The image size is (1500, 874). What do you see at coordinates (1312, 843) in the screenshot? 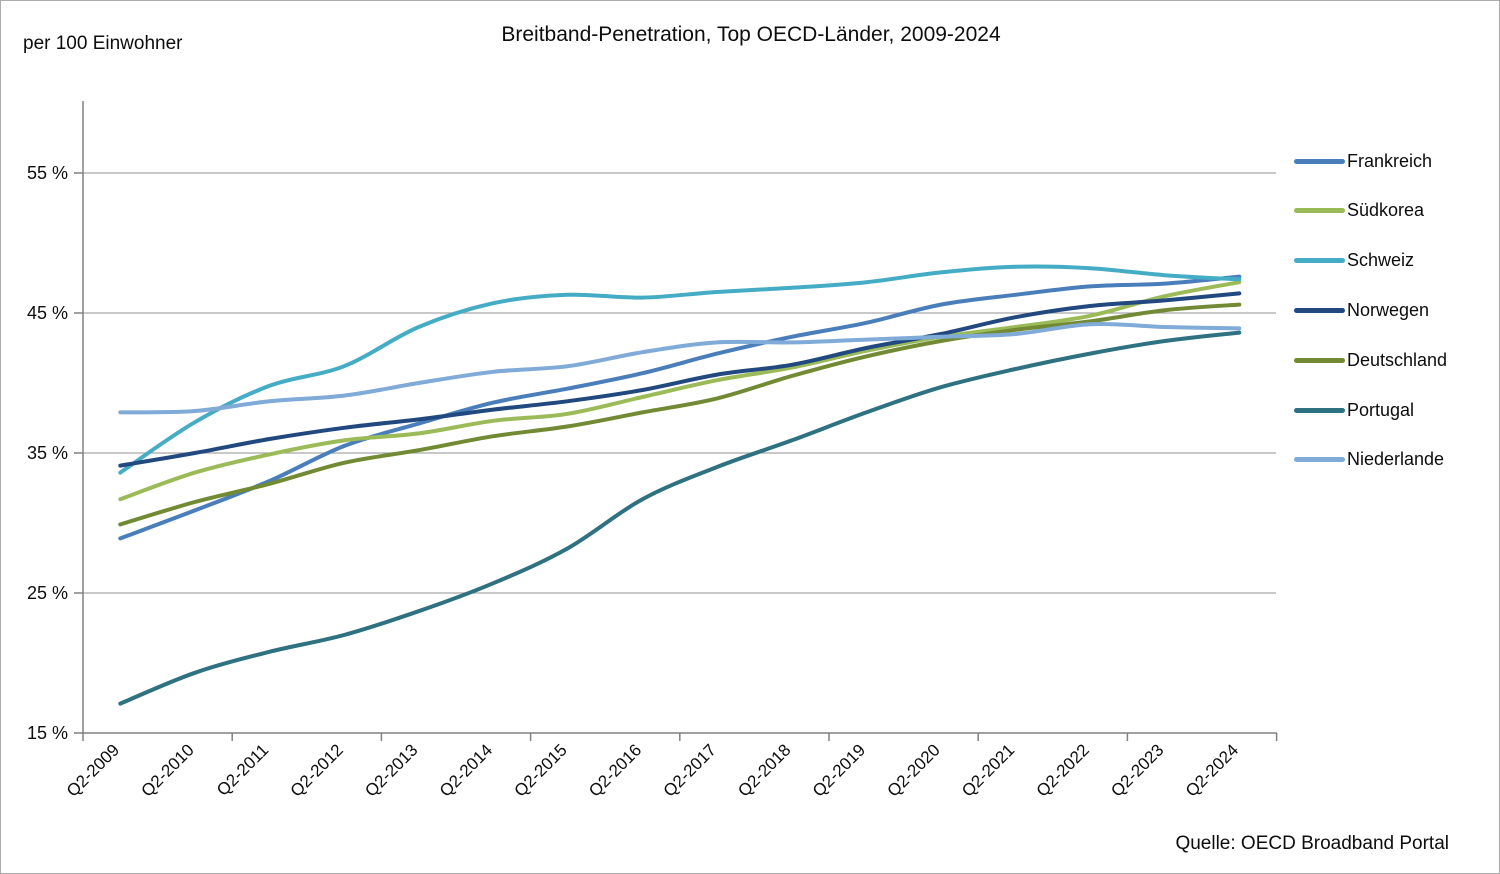
I see `source-caption: Quelle: OECD Broadband Portal` at bounding box center [1312, 843].